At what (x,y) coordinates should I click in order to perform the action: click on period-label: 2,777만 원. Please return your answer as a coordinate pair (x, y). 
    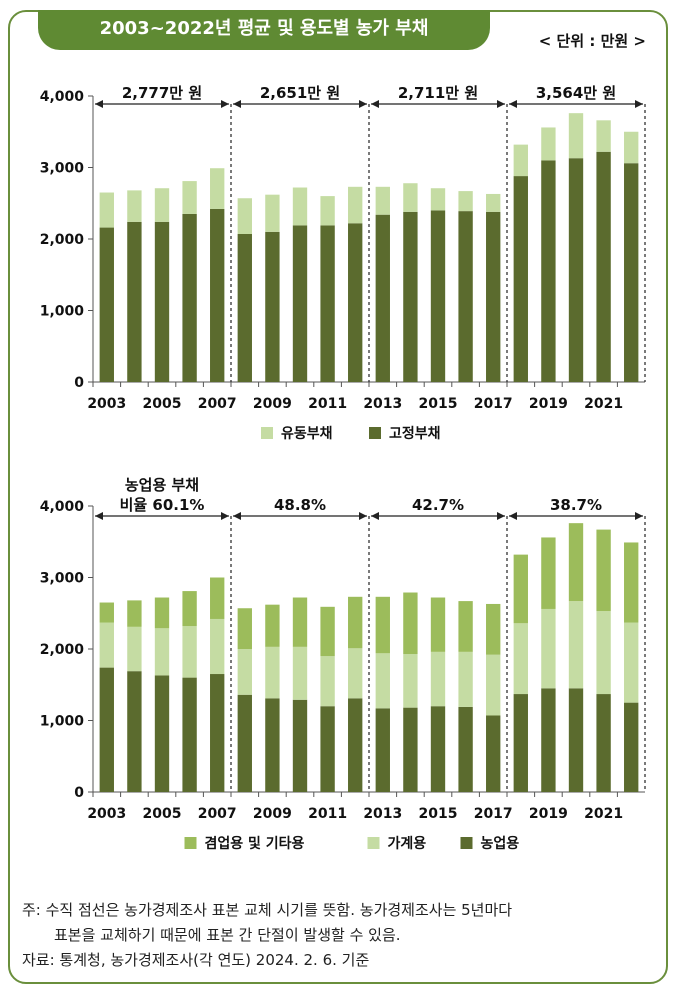
    Looking at the image, I should click on (162, 93).